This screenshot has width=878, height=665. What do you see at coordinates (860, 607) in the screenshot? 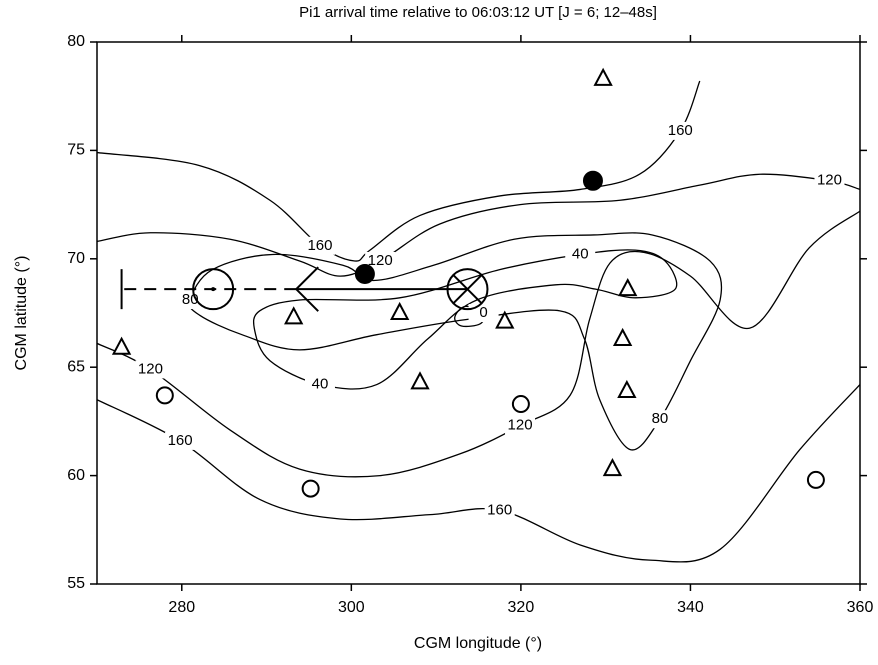
I see `x-tick-label: 360` at bounding box center [860, 607].